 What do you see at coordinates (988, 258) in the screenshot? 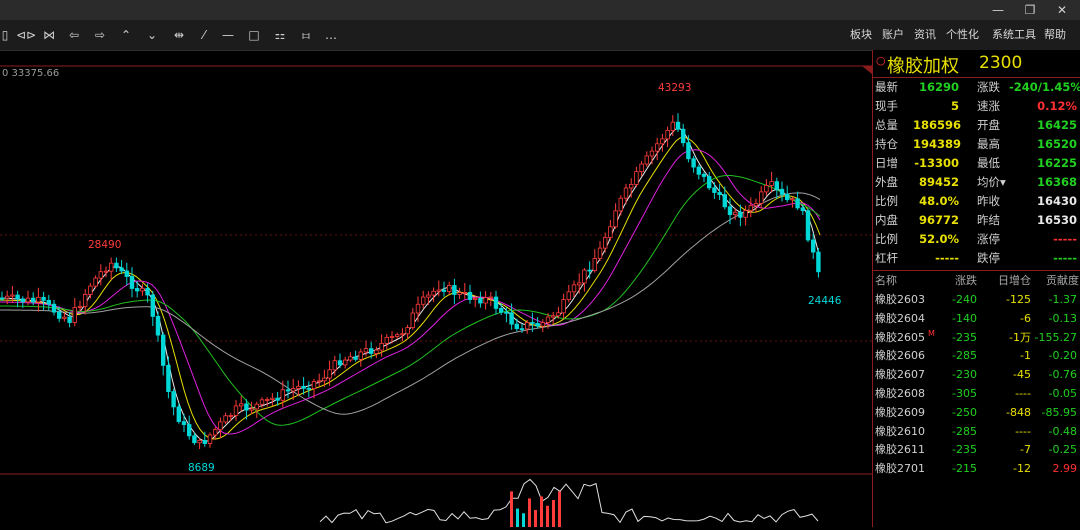
I see `quote-label: 跌停` at bounding box center [988, 258].